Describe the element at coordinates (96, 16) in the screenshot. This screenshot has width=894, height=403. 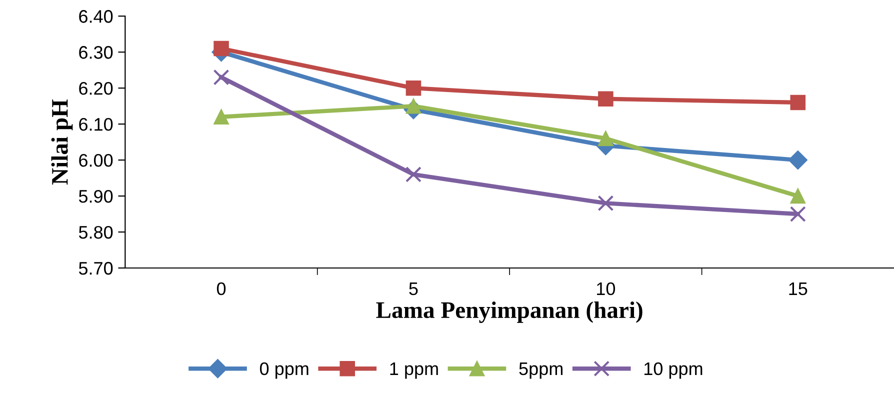
I see `y-tick-label: 6.40` at that location.